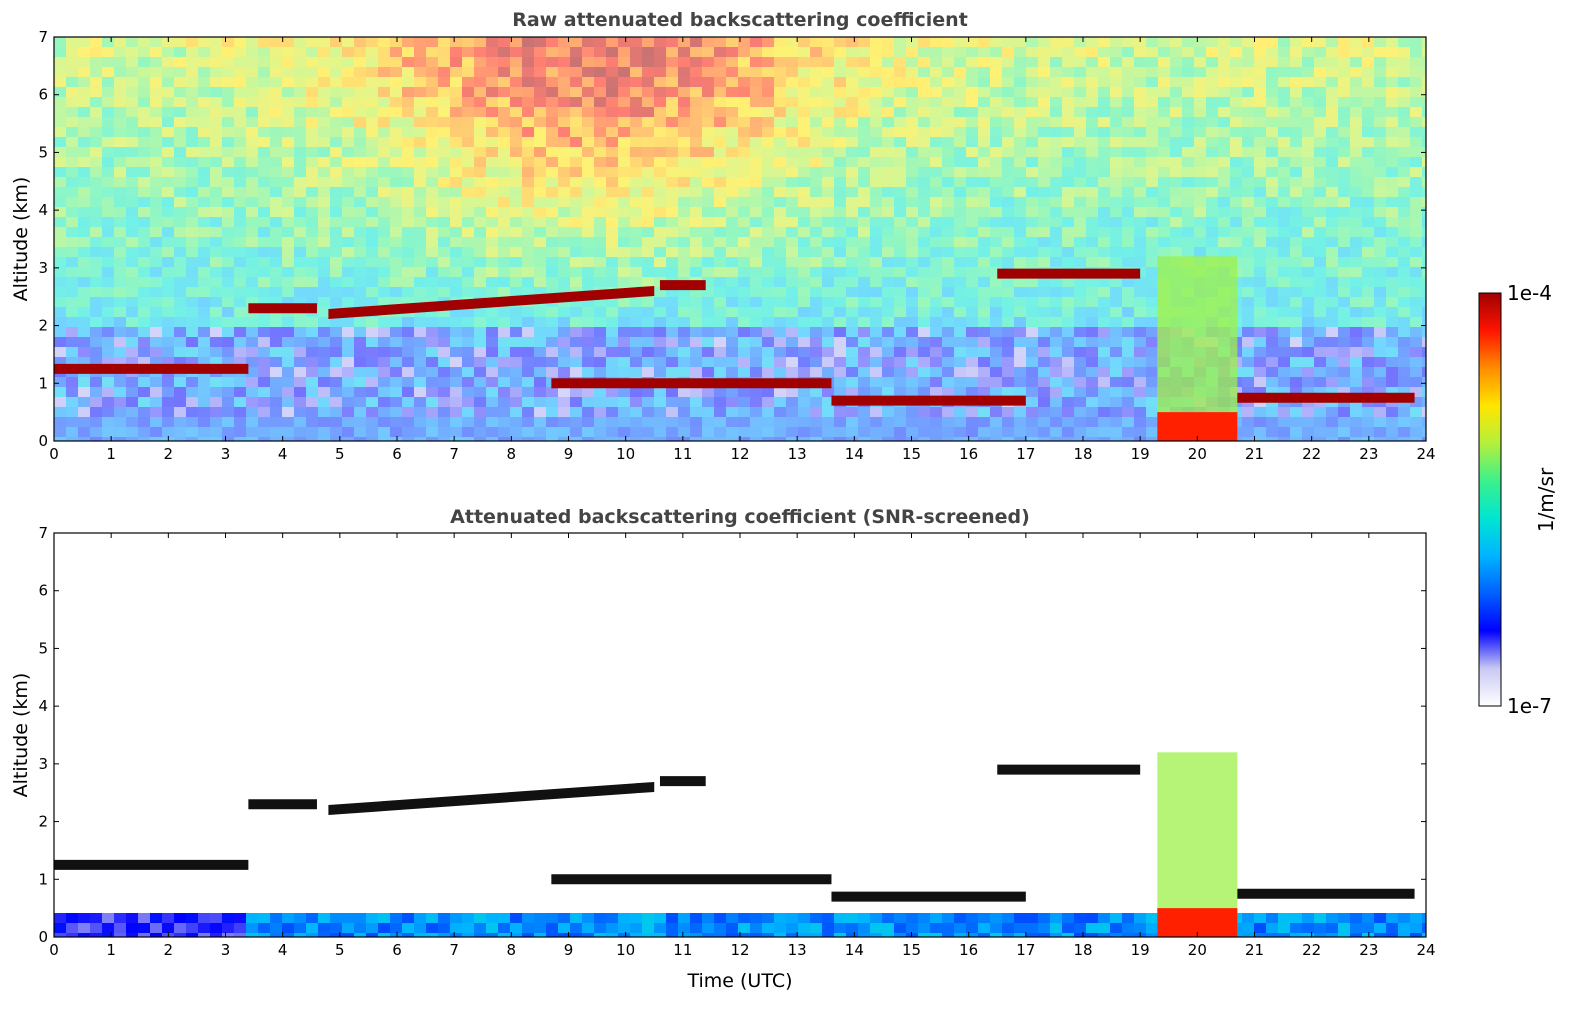 Image resolution: width=1595 pixels, height=1020 pixels. What do you see at coordinates (797, 950) in the screenshot?
I see `x-tick-label-snr-13: 13` at bounding box center [797, 950].